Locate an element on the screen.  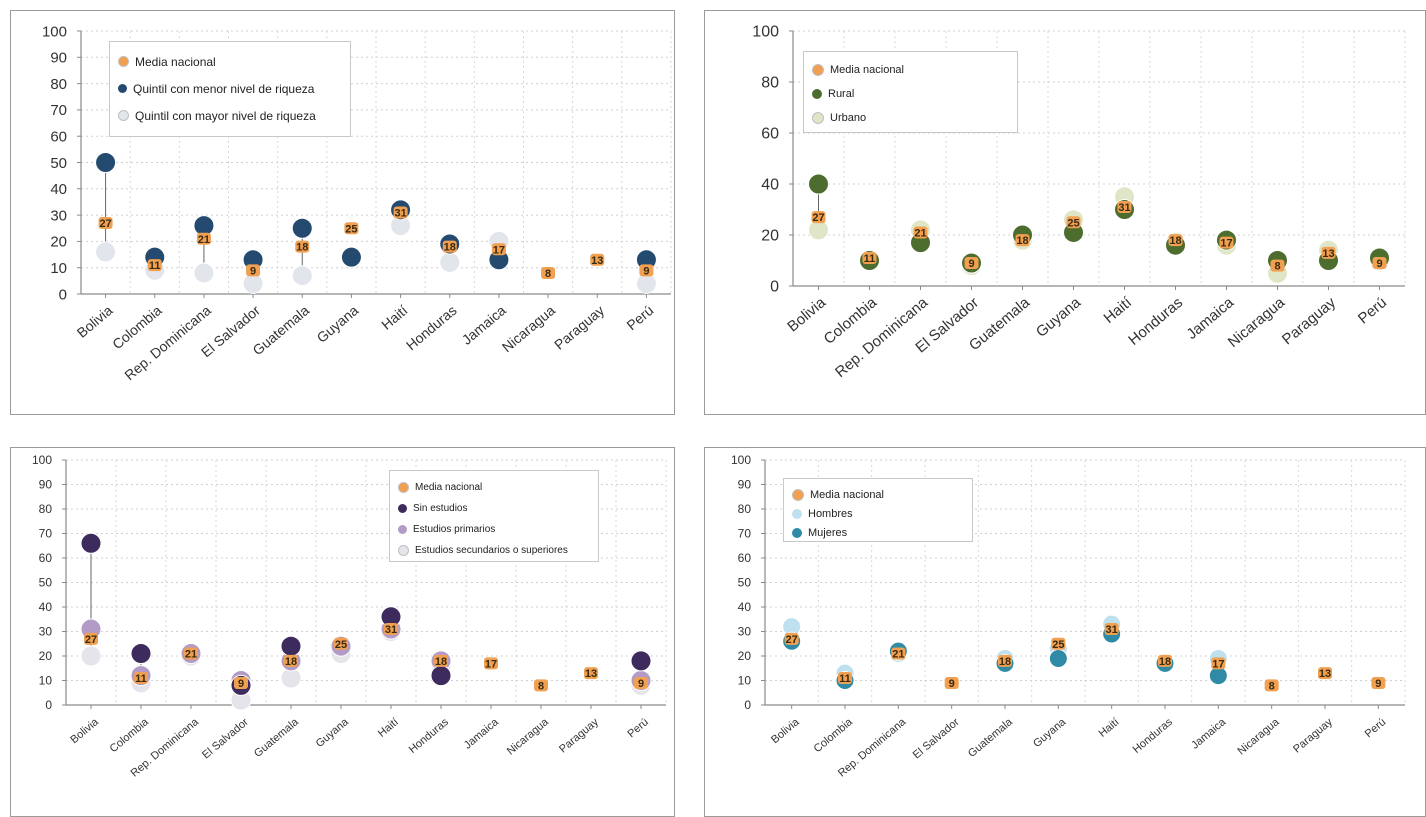
grid is located at coordinates (376, 162).